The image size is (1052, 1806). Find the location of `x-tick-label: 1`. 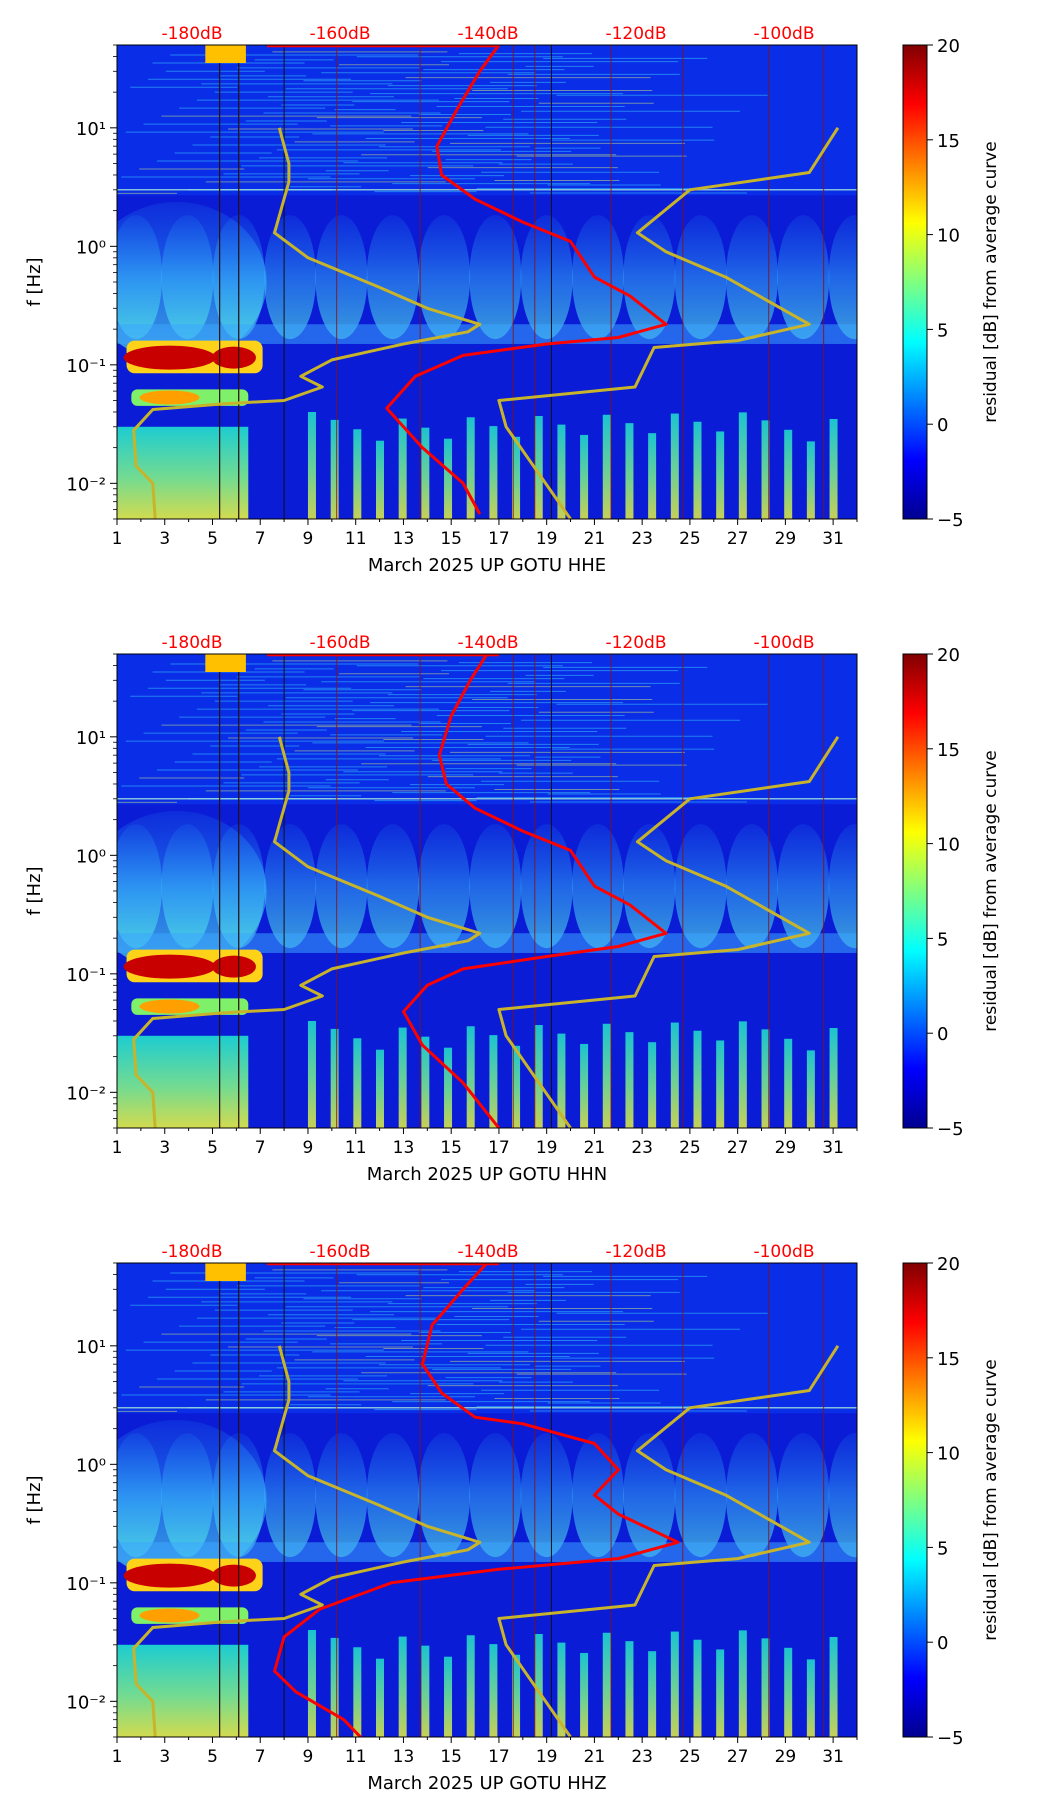

x-tick-label: 1 is located at coordinates (117, 1148).